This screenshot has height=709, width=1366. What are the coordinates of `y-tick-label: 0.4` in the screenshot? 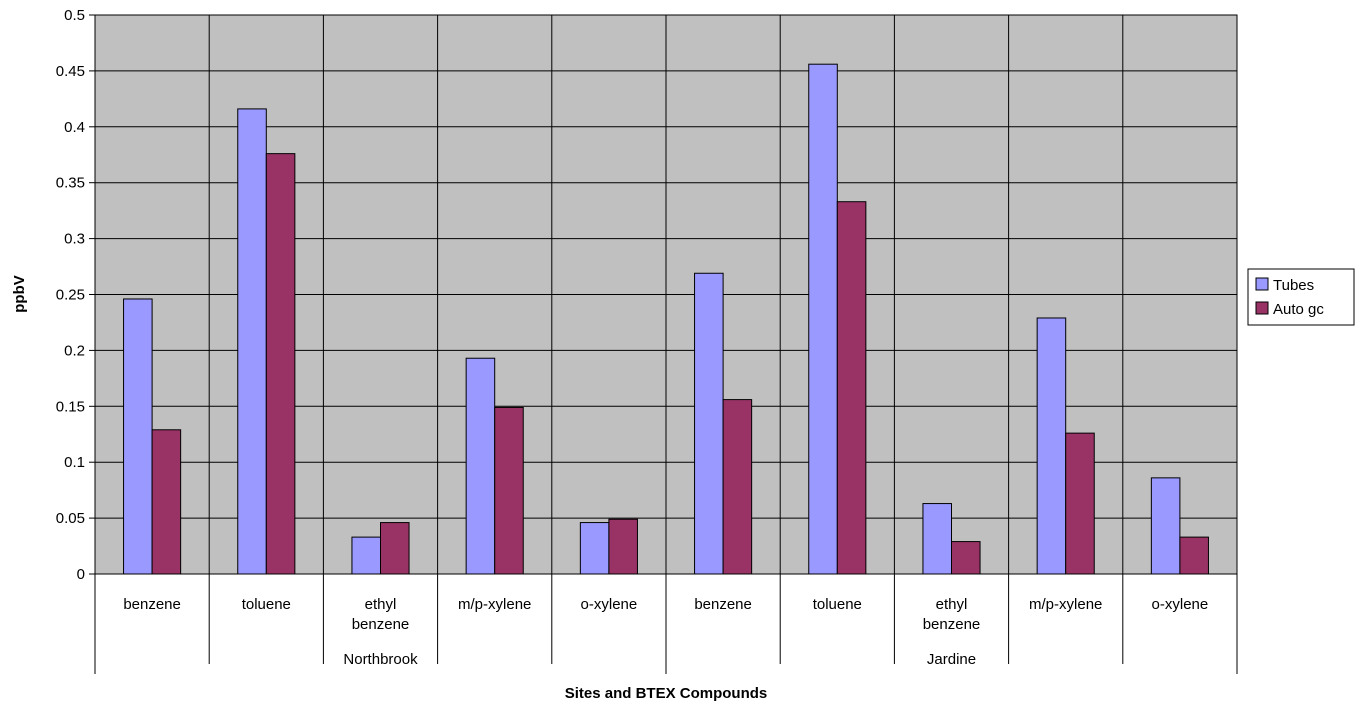 It's located at (74, 127).